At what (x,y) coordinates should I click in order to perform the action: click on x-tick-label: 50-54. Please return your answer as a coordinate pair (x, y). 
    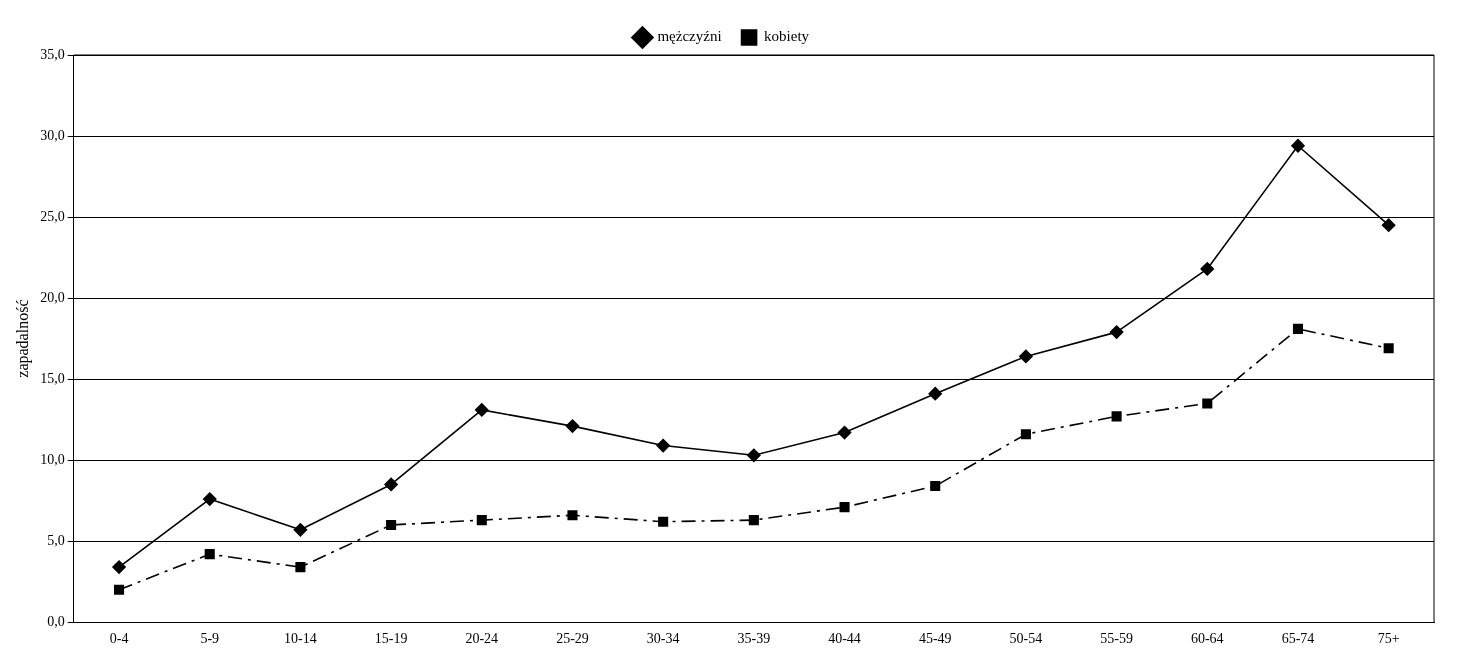
    Looking at the image, I should click on (1026, 639).